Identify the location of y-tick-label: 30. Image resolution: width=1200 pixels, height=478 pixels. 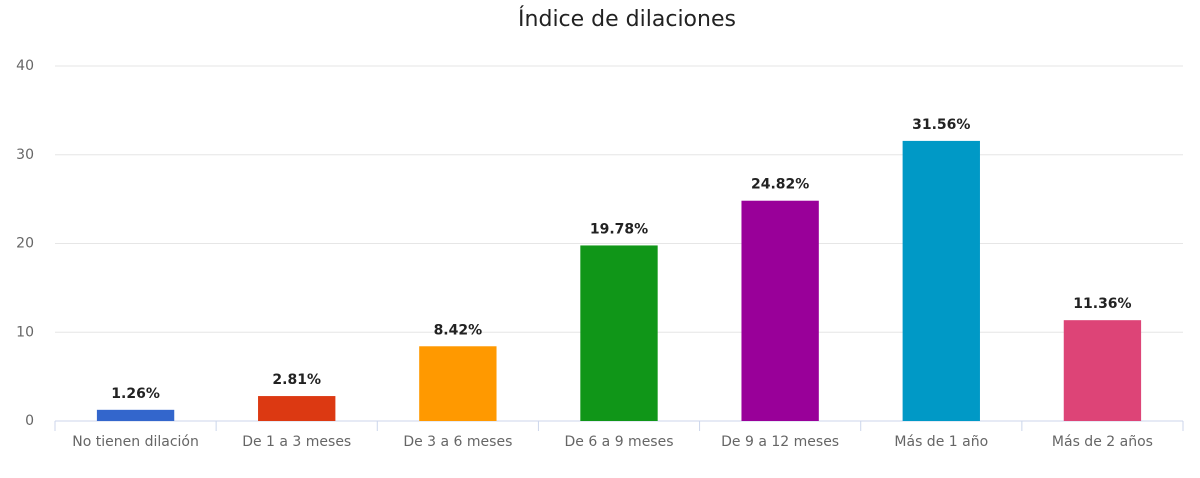
(25, 155).